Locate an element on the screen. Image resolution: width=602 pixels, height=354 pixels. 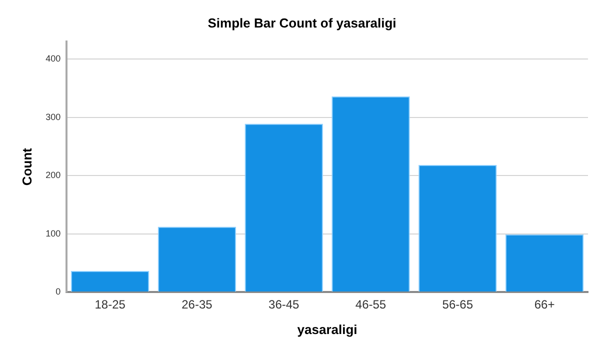
x-tick-label: 46-55 is located at coordinates (370, 305).